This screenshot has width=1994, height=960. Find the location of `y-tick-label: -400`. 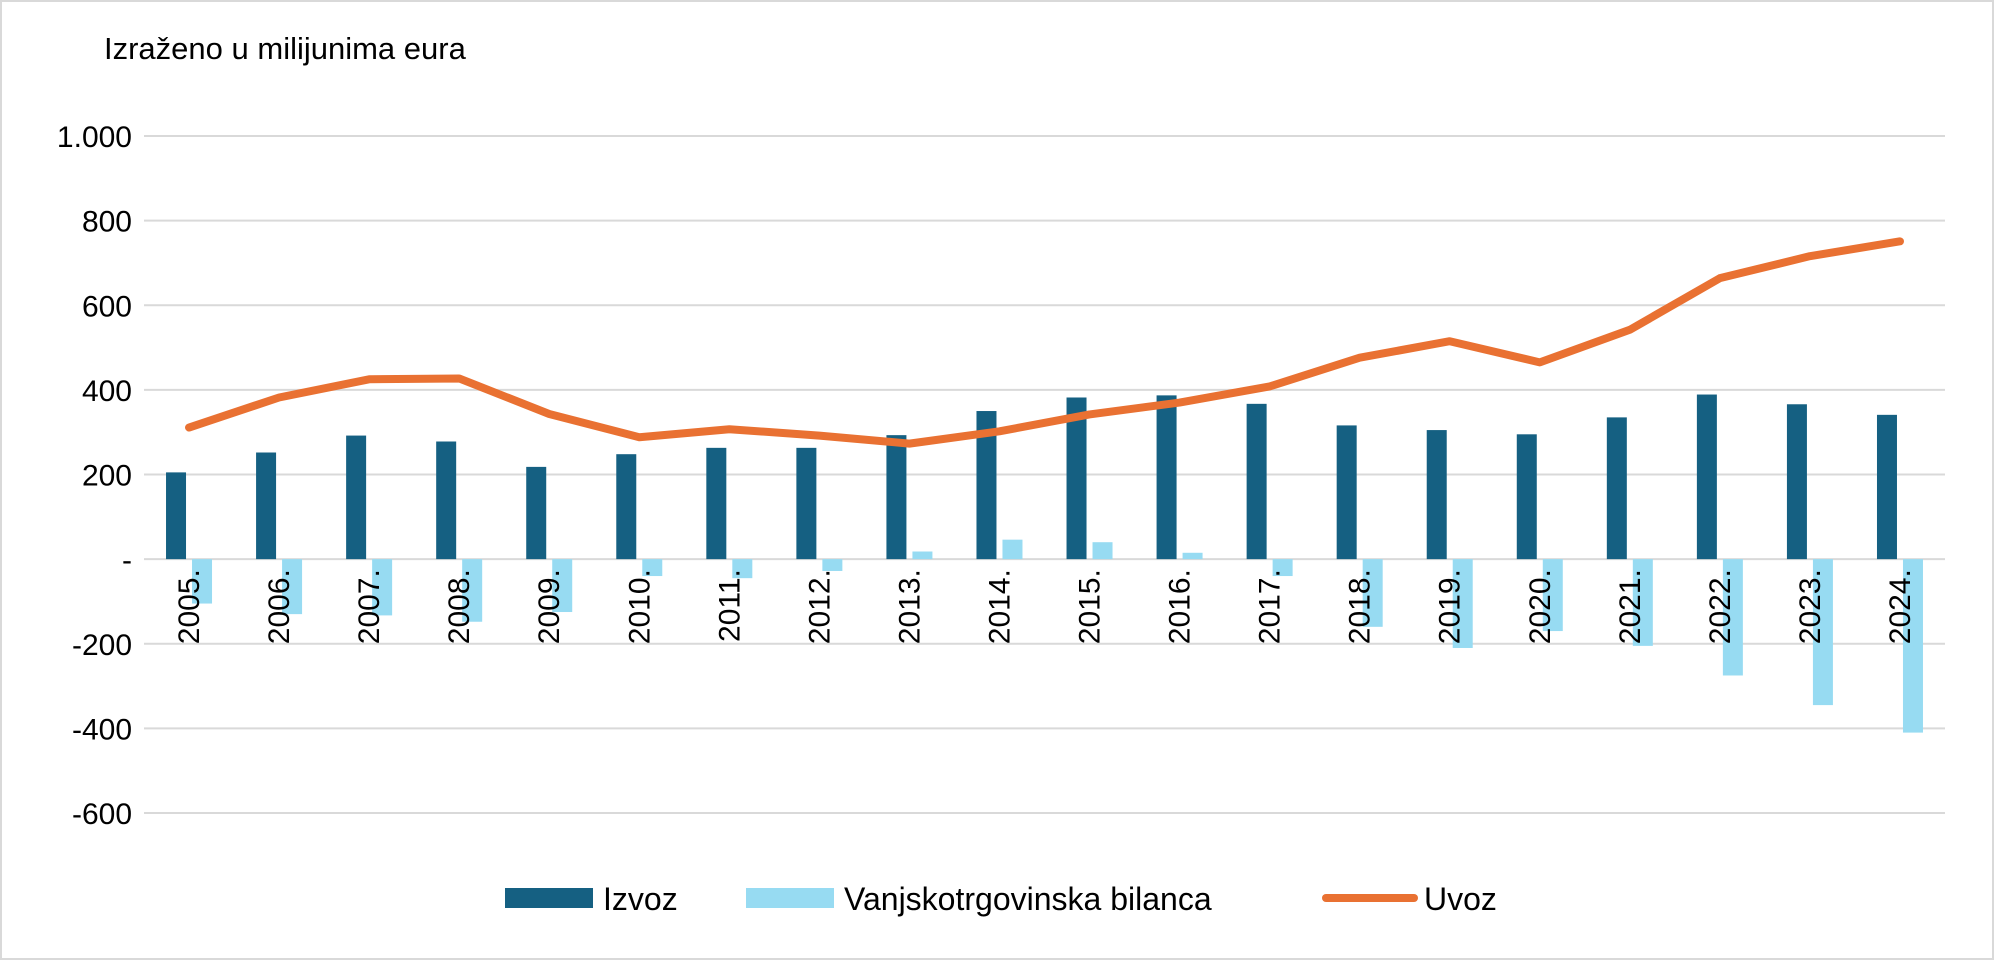

y-tick-label: -400 is located at coordinates (102, 729).